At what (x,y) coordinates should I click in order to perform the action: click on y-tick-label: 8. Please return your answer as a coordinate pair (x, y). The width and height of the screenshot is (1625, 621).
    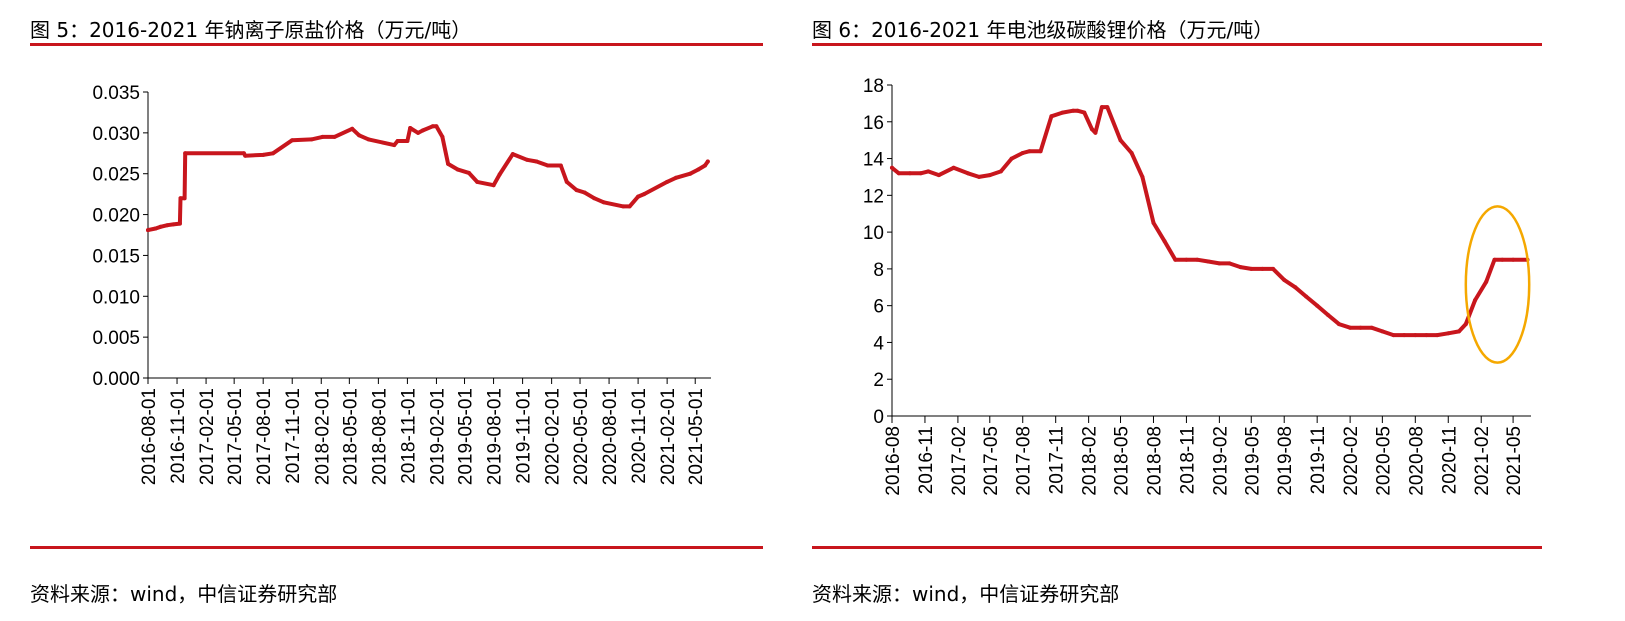
    Looking at the image, I should click on (878, 270).